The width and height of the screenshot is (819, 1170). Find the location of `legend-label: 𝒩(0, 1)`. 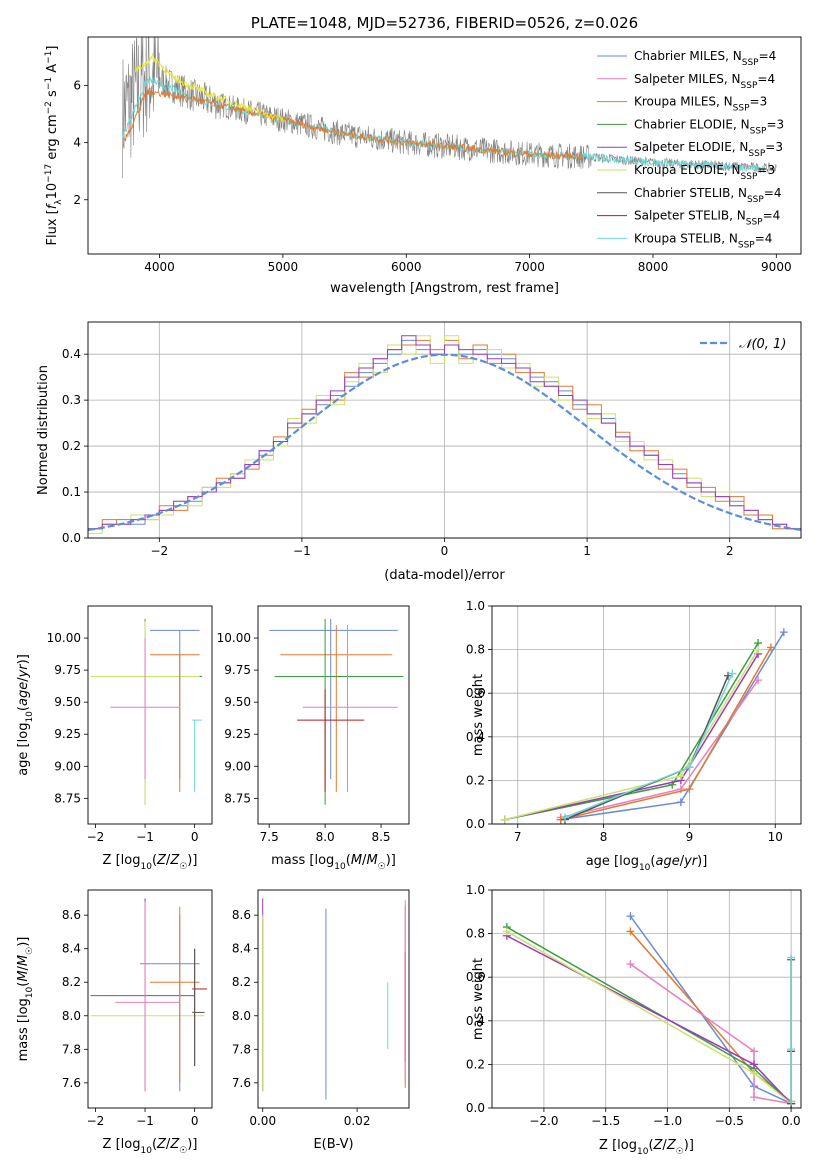

legend-label: 𝒩(0, 1) is located at coordinates (762, 344).